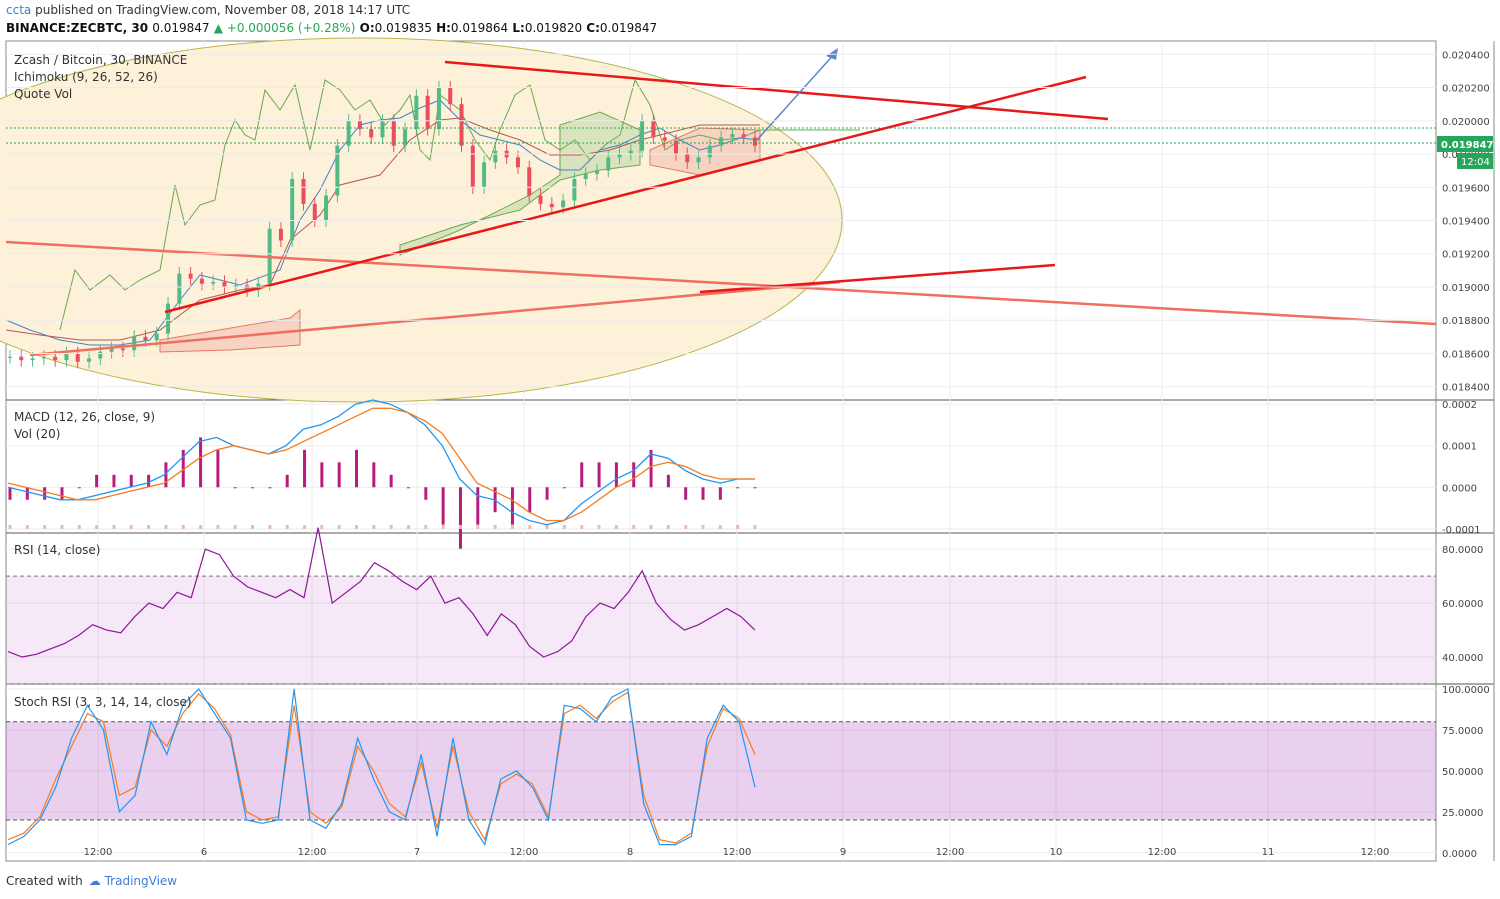 The height and width of the screenshot is (899, 1500). What do you see at coordinates (796, 96) in the screenshot?
I see `forecast-arrow` at bounding box center [796, 96].